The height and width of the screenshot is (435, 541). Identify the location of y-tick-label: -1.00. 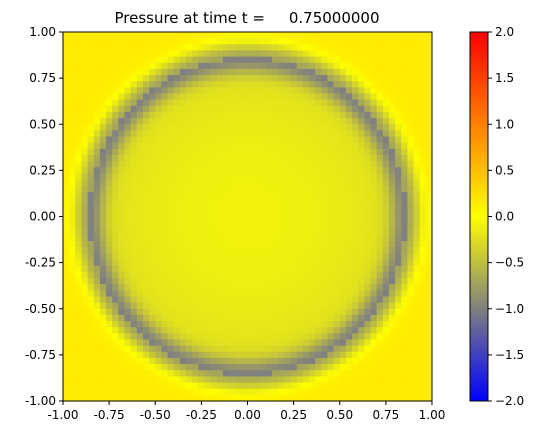
(40, 401).